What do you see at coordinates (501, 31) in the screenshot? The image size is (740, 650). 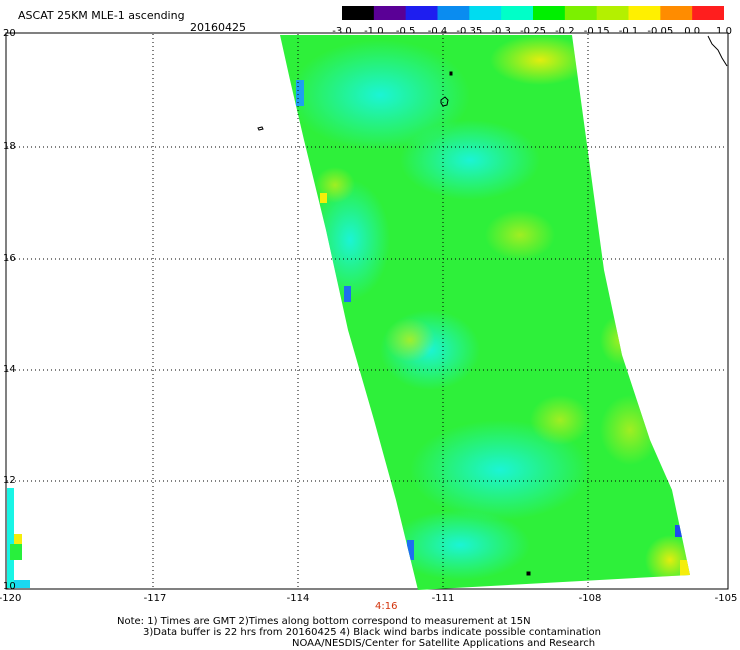 I see `colorbar-tick-label: -0.3` at bounding box center [501, 31].